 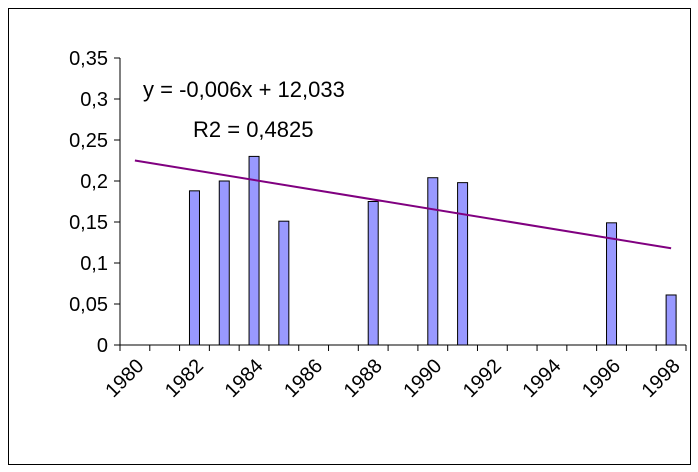 I want to click on trend-r2: R2 = 0,4825, so click(x=253, y=129).